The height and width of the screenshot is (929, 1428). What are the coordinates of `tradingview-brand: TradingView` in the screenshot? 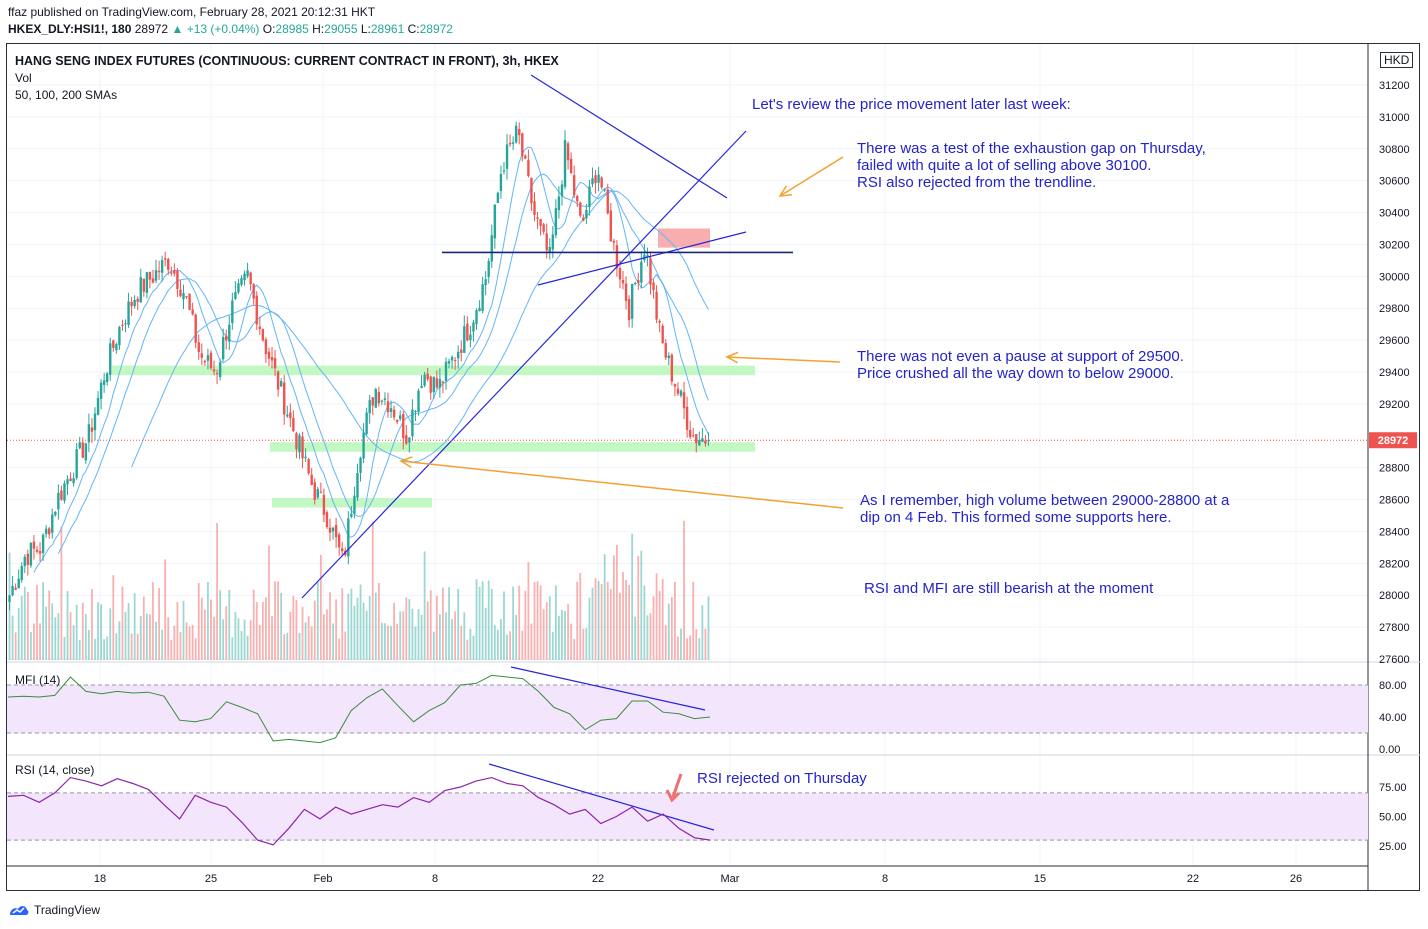 It's located at (54, 910).